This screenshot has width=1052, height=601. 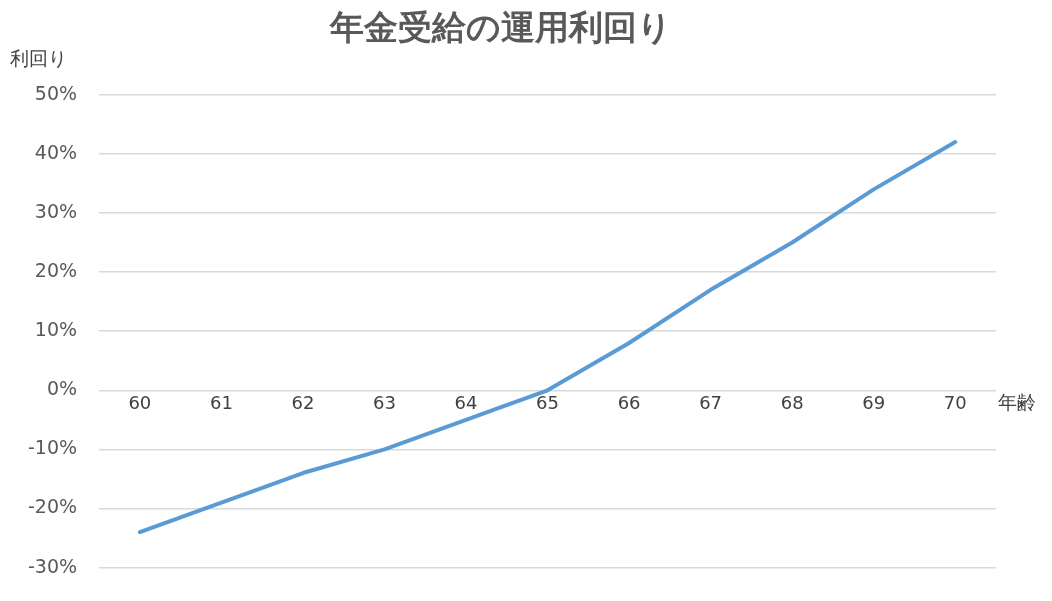 I want to click on x-axis-title: 年齢, so click(x=1017, y=402).